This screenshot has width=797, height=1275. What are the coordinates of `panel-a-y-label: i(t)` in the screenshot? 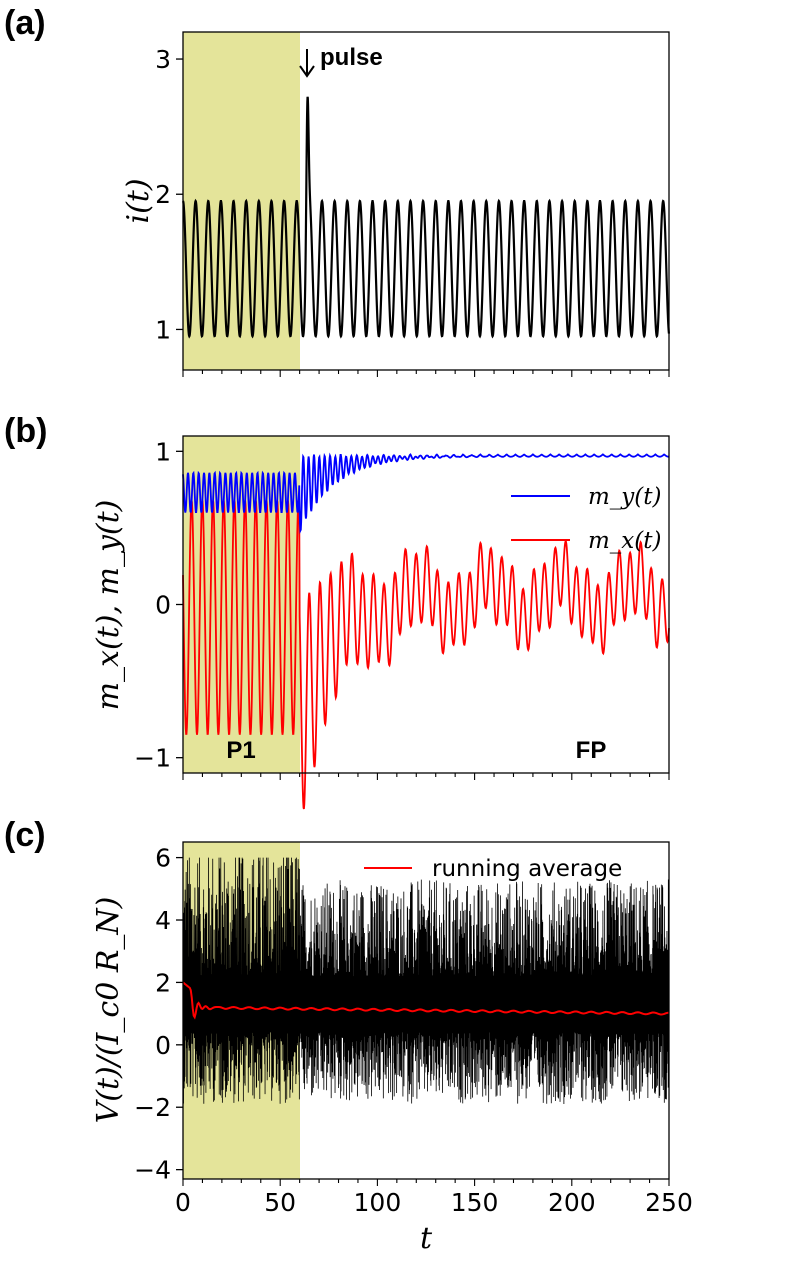 It's located at (138, 200).